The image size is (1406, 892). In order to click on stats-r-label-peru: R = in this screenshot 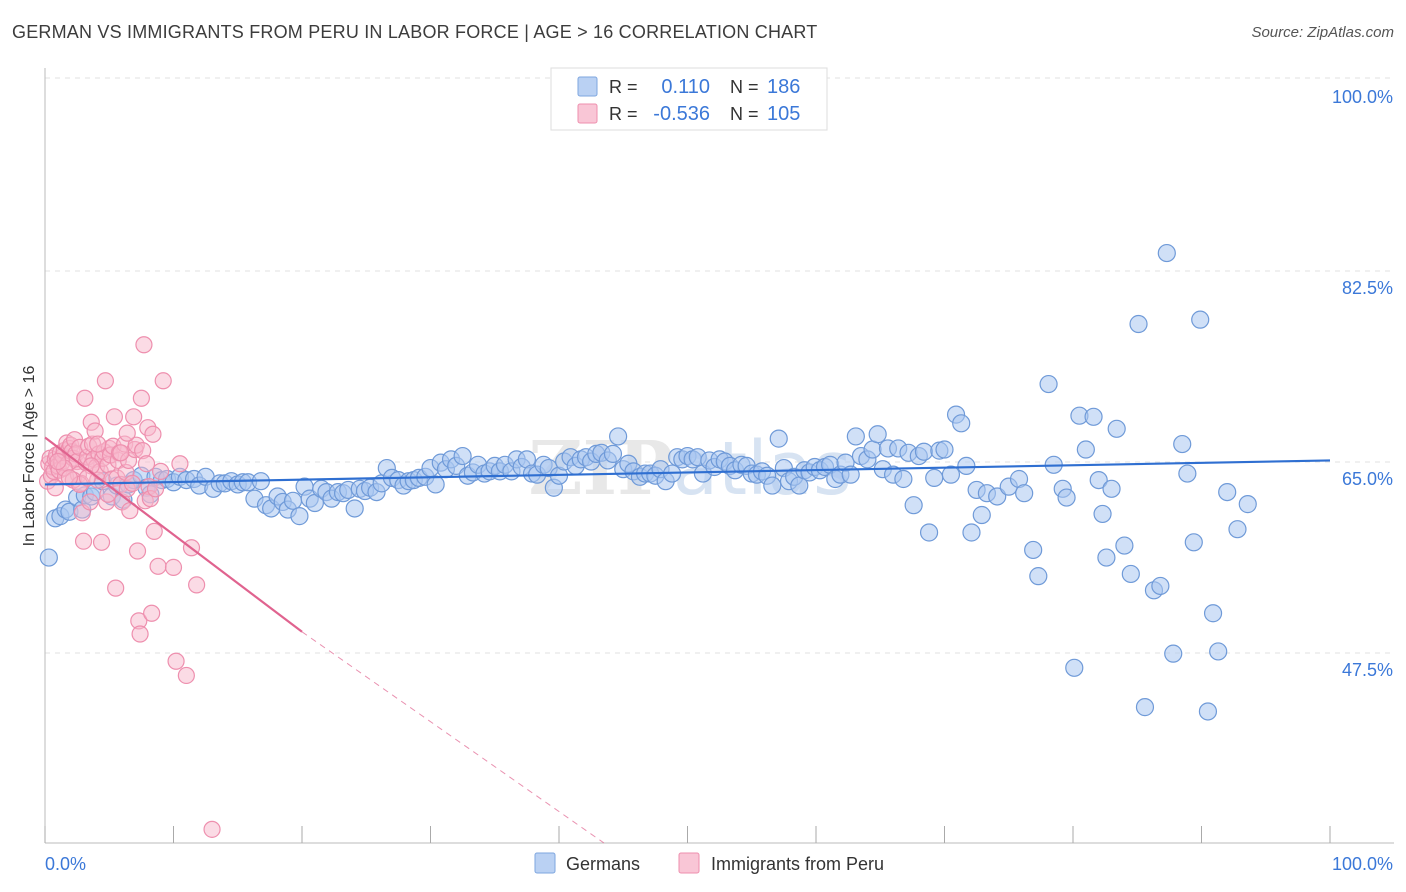, I will do `click(623, 114)`.